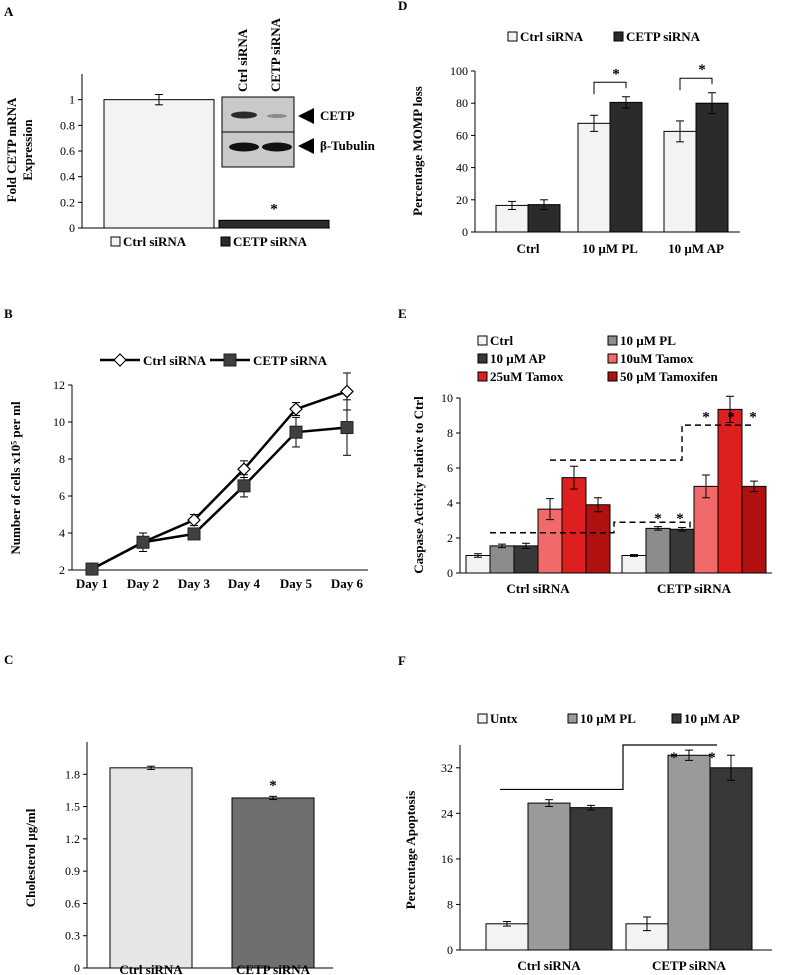  I want to click on panel-e-xtick-label: CETP siRNA, so click(694, 588).